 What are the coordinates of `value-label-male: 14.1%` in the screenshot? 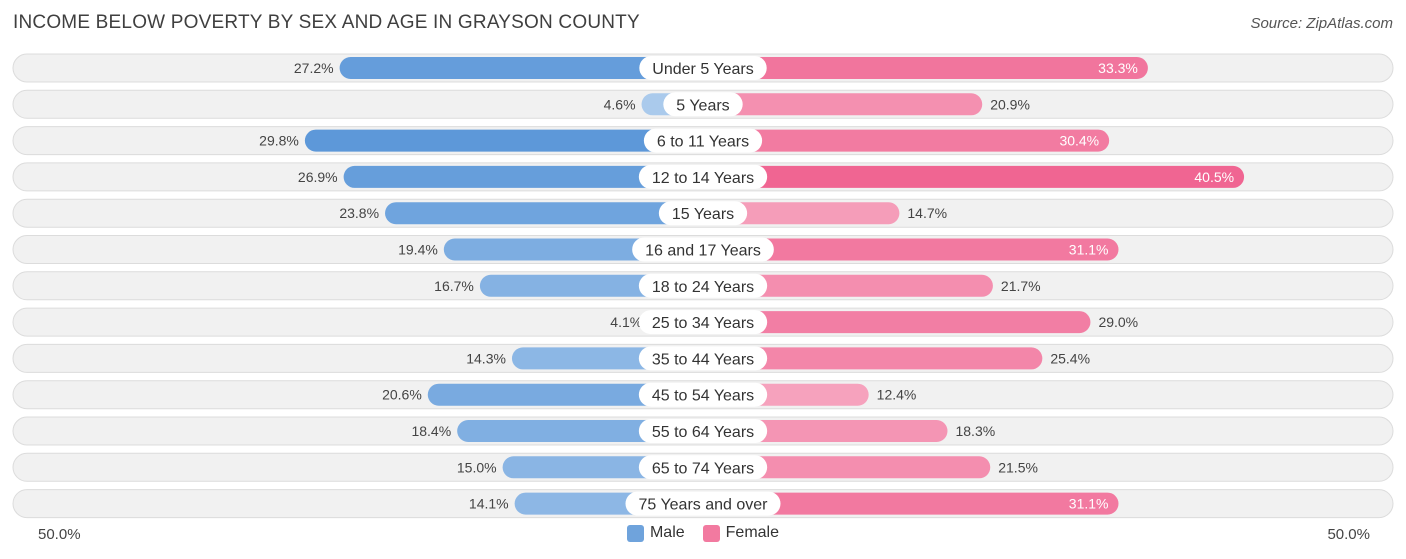 It's located at (489, 504).